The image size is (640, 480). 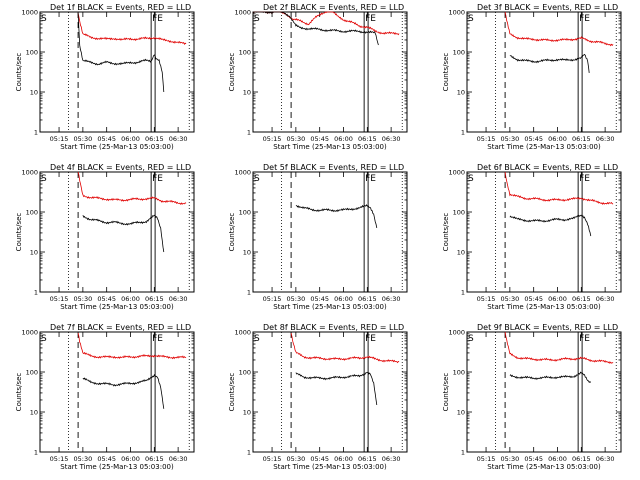 I want to click on panel-title: Det 1f BLACK = Events, RED = LLD, so click(x=120, y=7).